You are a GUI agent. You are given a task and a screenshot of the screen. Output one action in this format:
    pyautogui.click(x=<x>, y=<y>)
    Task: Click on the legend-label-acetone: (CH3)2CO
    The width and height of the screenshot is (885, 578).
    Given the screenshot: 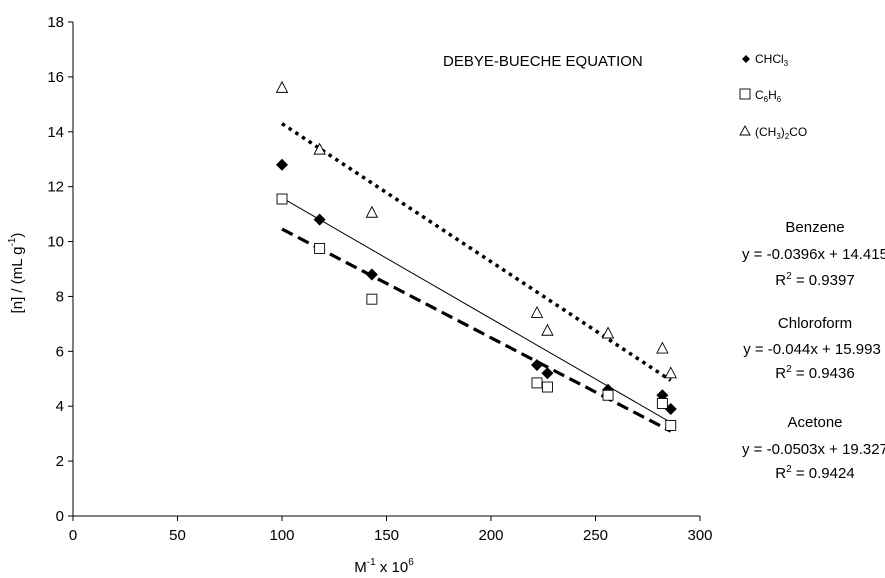 What is the action you would take?
    pyautogui.click(x=781, y=133)
    